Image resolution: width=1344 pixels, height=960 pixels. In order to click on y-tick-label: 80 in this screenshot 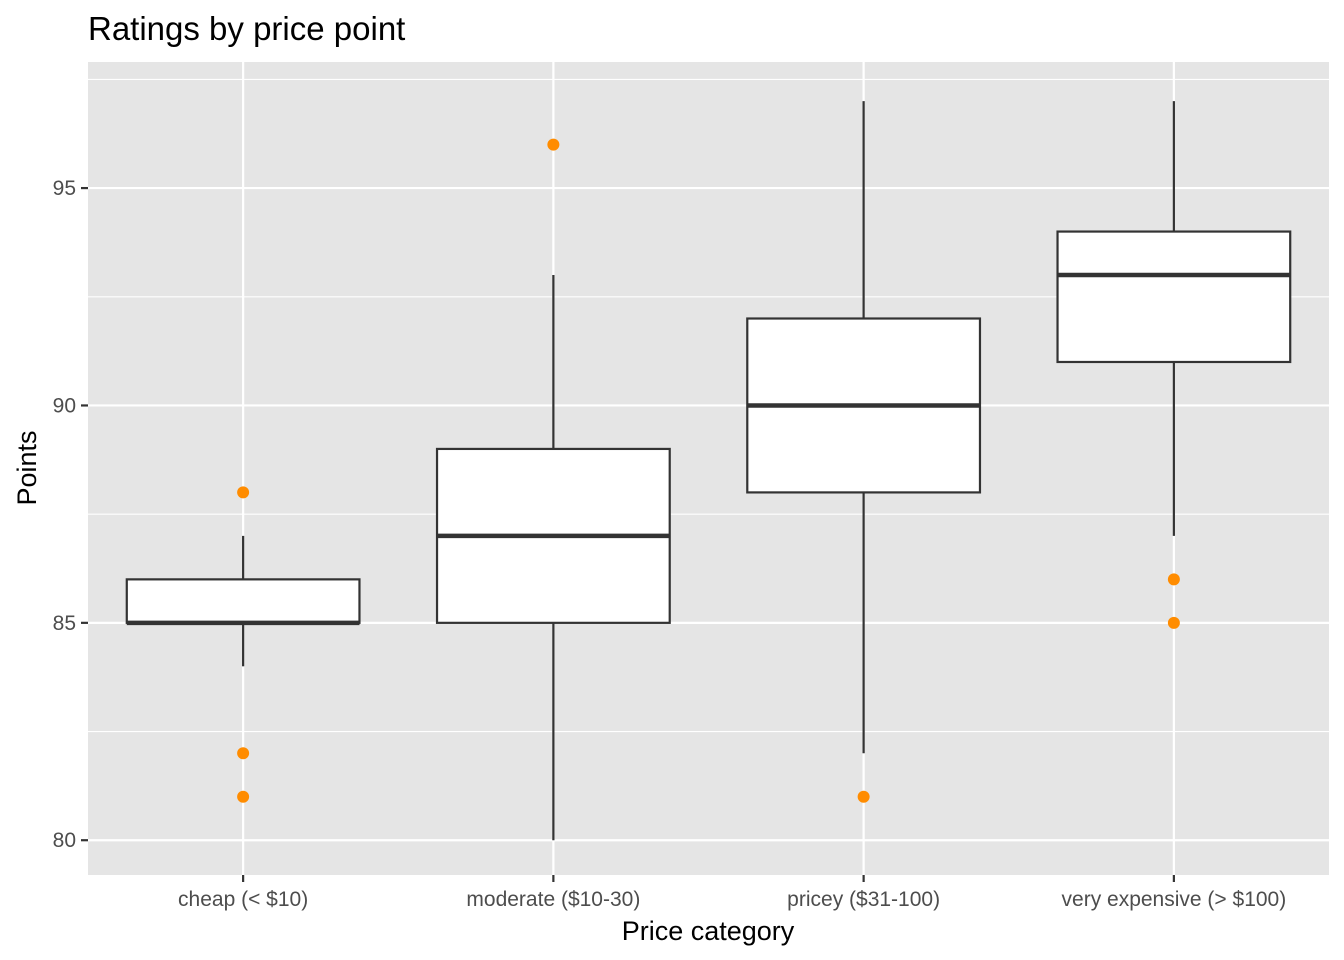, I will do `click(64, 840)`.